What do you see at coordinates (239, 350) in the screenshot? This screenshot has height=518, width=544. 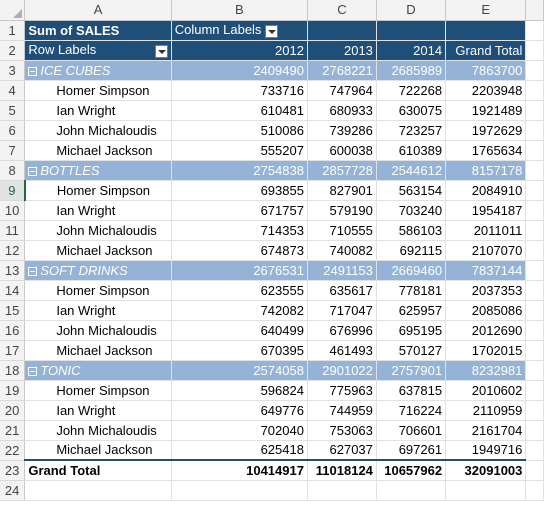 I see `value-cell: 670395` at bounding box center [239, 350].